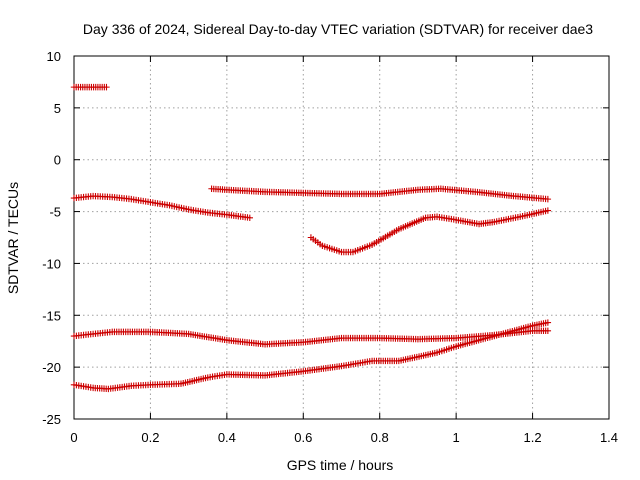 The image size is (640, 480). What do you see at coordinates (340, 465) in the screenshot?
I see `x-axis-title: GPS time / hours` at bounding box center [340, 465].